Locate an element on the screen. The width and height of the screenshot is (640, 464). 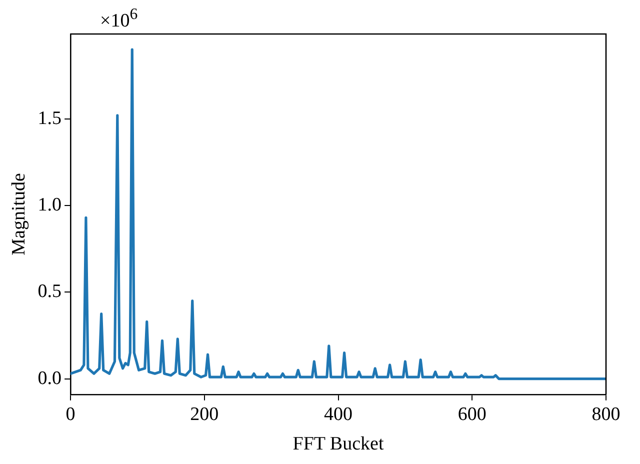
text: ×10$^{6}$ is located at coordinates (119, 19).